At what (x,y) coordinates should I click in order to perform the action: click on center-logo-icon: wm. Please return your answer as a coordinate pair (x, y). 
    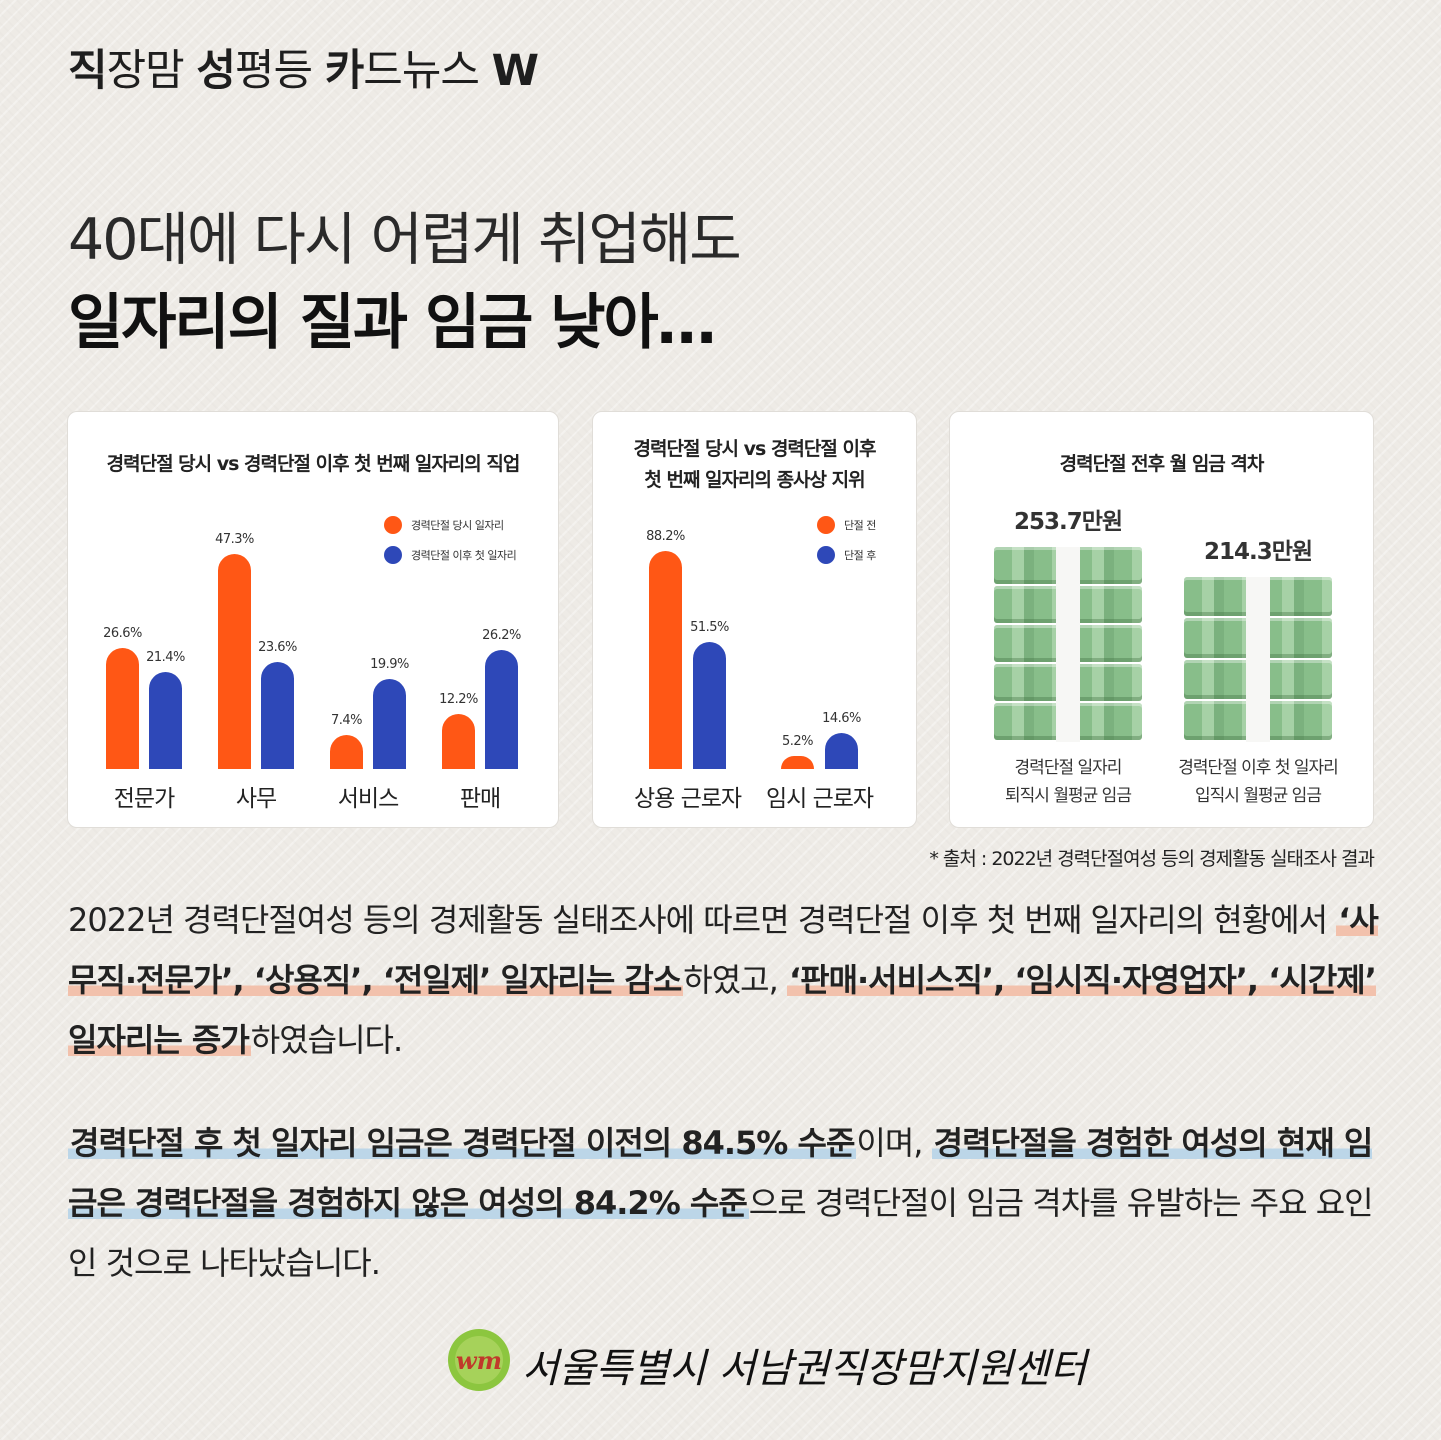
    Looking at the image, I should click on (479, 1360).